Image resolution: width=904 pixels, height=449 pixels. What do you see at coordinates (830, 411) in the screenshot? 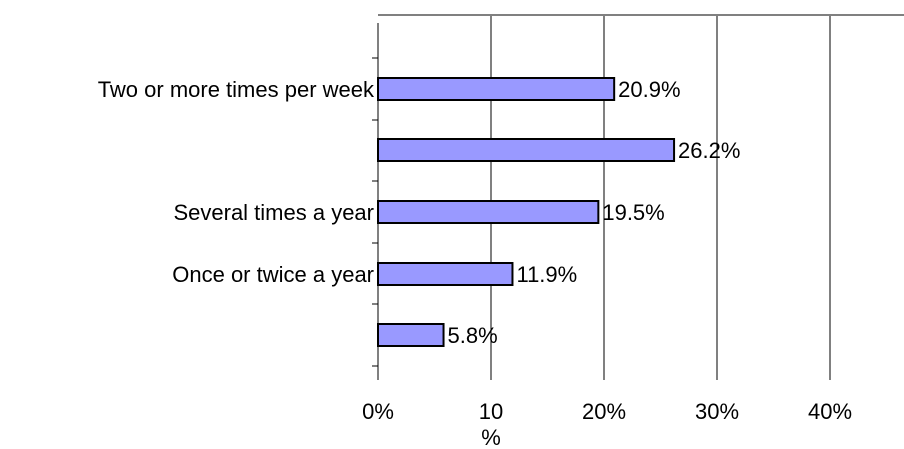
I see `x-tick-label-40: 40%` at bounding box center [830, 411].